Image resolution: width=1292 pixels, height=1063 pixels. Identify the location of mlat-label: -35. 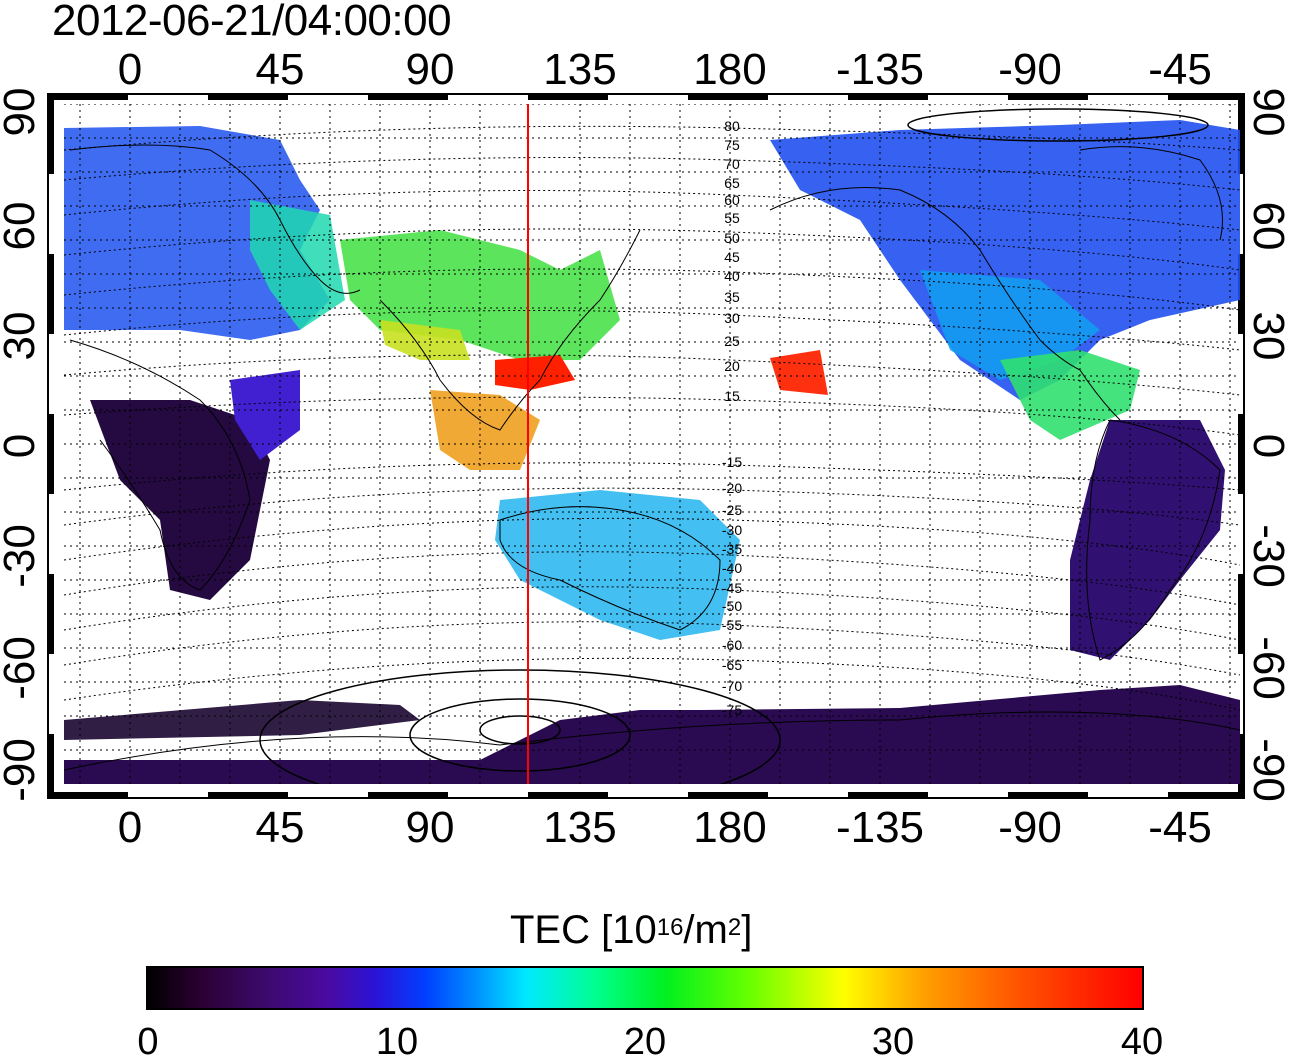
(732, 549).